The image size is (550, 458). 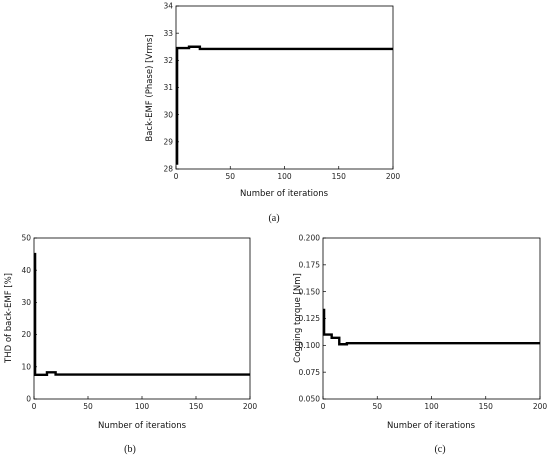 I want to click on y-tick-label: 29, so click(x=168, y=141).